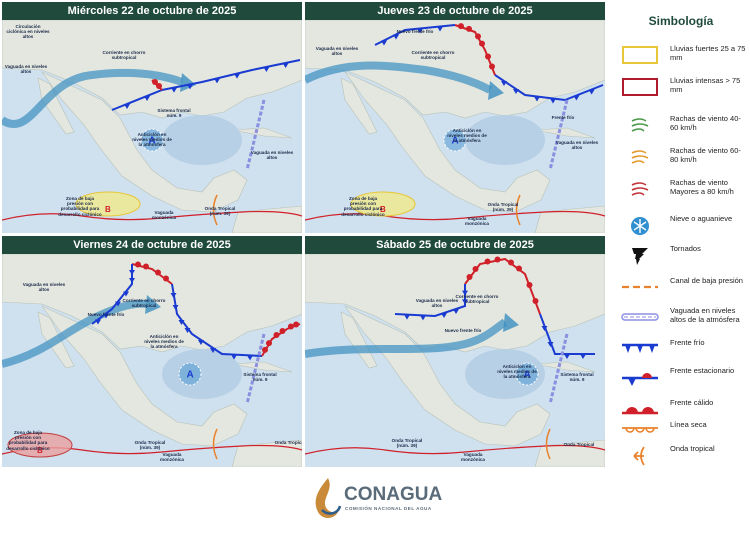  Describe the element at coordinates (702, 187) in the screenshot. I see `legend-text: Rachas de viento Mayores a 80 km/h` at that location.